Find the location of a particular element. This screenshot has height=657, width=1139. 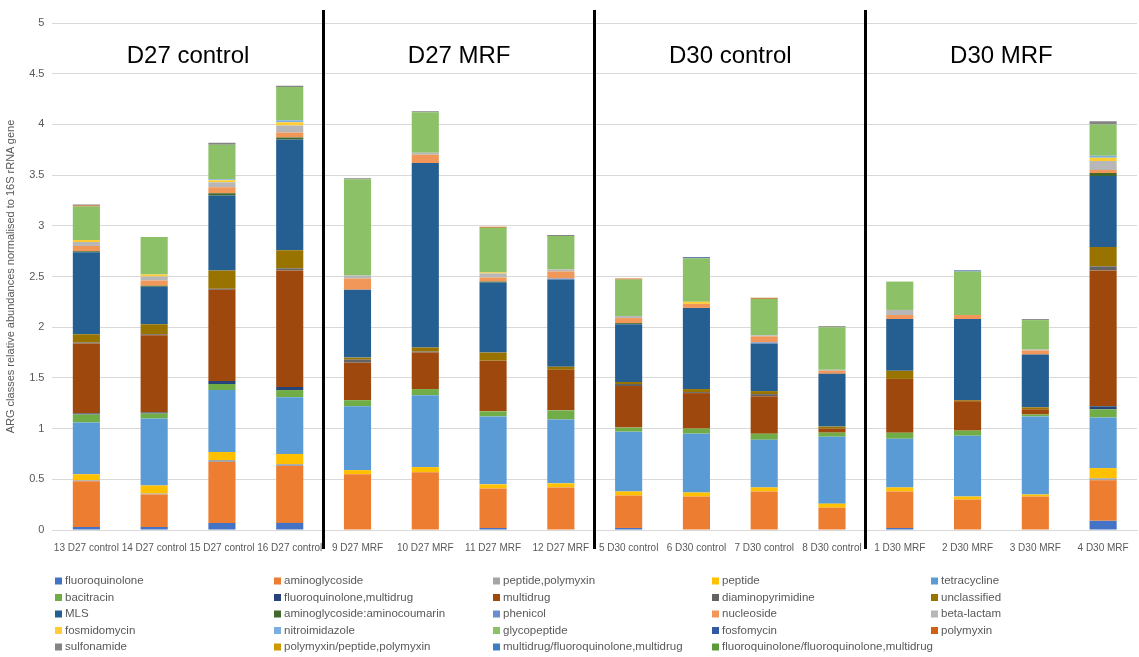

y-tick-label: 5 is located at coordinates (41, 22).